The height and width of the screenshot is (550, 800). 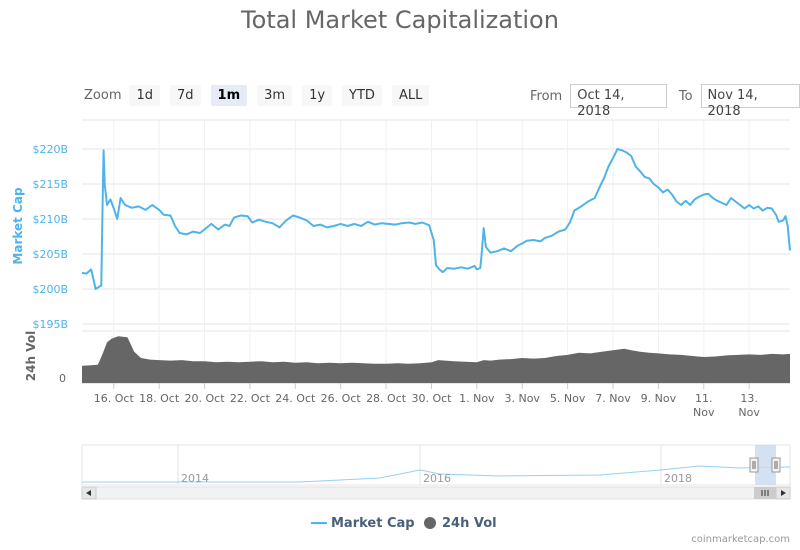 I want to click on x-tick-label: 11. Nov, so click(x=704, y=405).